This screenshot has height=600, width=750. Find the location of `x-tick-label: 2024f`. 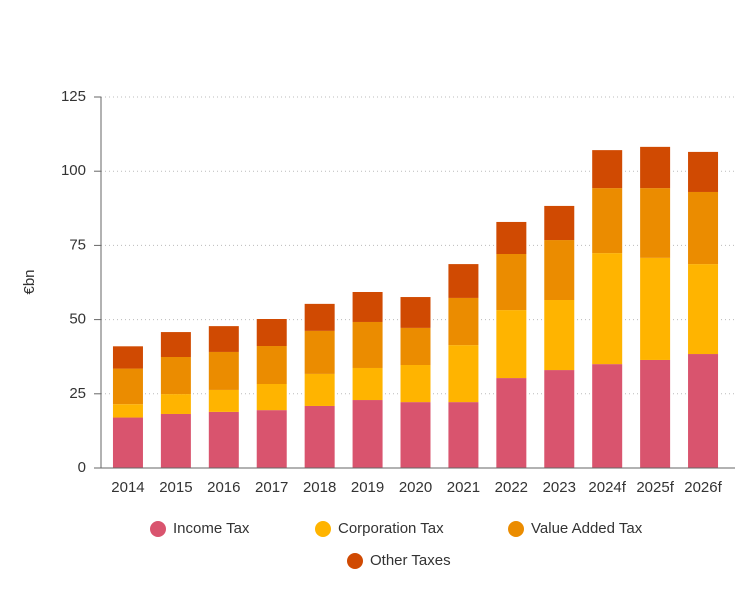

x-tick-label: 2024f is located at coordinates (607, 487).